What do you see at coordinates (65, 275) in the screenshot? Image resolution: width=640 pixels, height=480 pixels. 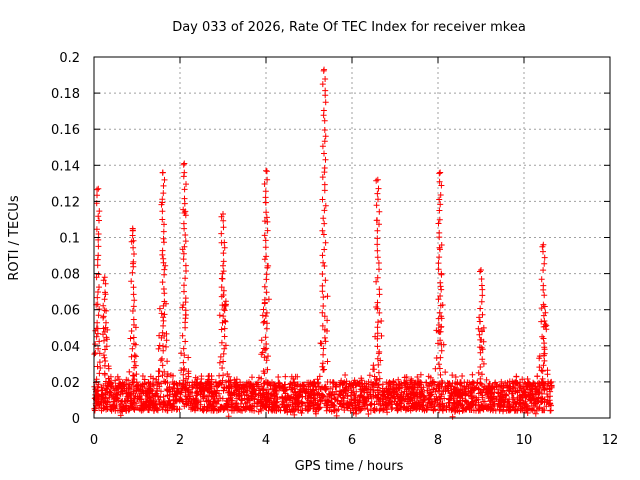 I see `y-tick-label: 0.08` at bounding box center [65, 275].